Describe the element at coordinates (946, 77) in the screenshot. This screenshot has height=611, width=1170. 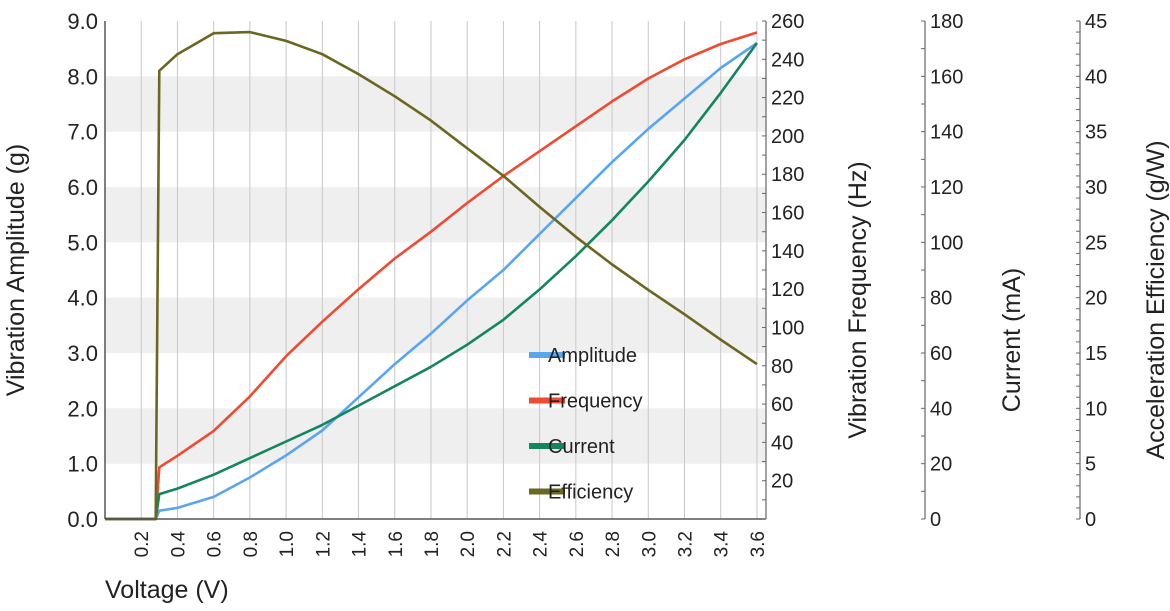
I see `y-tick-label-cur: 160` at that location.